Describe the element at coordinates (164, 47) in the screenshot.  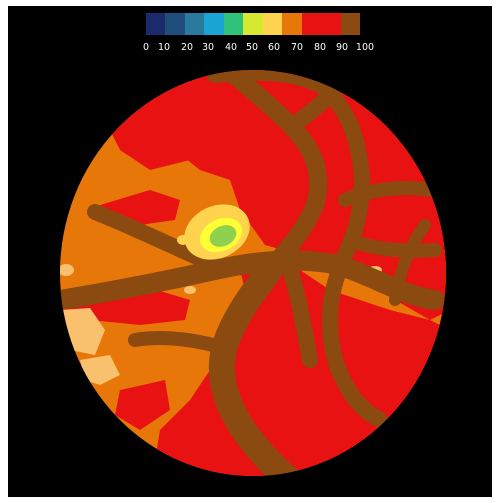
I see `colorbar-tick: 10` at that location.